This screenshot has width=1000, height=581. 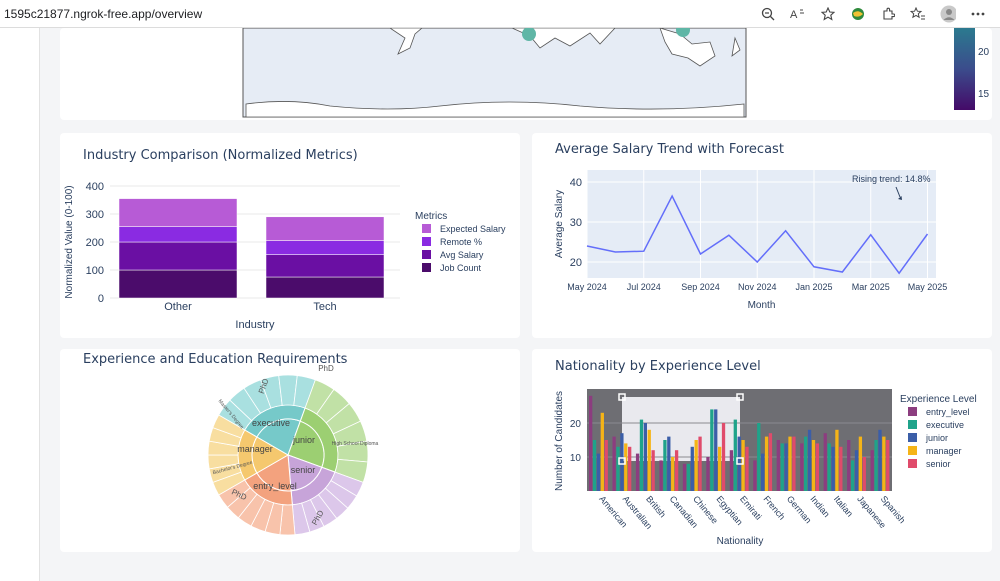 What do you see at coordinates (794, 15) in the screenshot?
I see `svg-text: A` at bounding box center [794, 15].